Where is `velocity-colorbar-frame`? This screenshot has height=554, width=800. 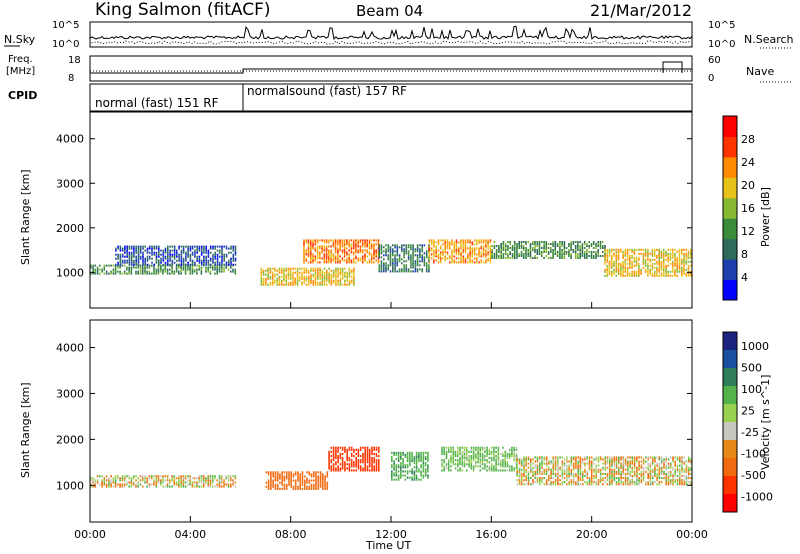 velocity-colorbar-frame is located at coordinates (730, 422).